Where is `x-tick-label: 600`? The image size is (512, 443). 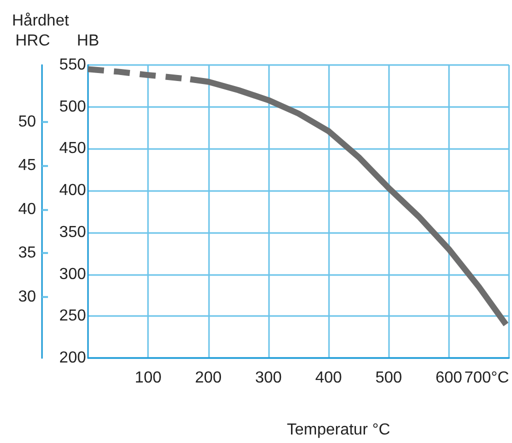
x-tick-label: 600 is located at coordinates (449, 378).